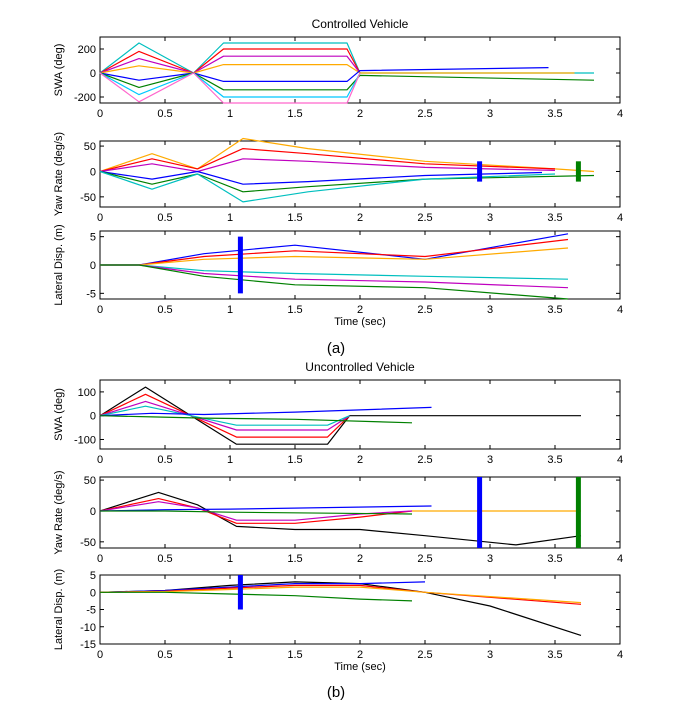 The width and height of the screenshot is (673, 718). What do you see at coordinates (336, 348) in the screenshot?
I see `caption-a: (a)` at bounding box center [336, 348].